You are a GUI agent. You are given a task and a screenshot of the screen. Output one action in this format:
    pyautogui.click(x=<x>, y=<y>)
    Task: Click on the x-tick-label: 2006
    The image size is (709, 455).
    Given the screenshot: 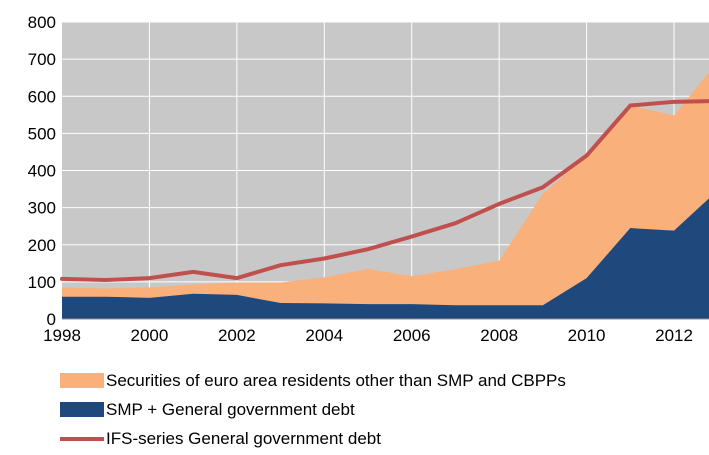 What is the action you would take?
    pyautogui.click(x=412, y=335)
    